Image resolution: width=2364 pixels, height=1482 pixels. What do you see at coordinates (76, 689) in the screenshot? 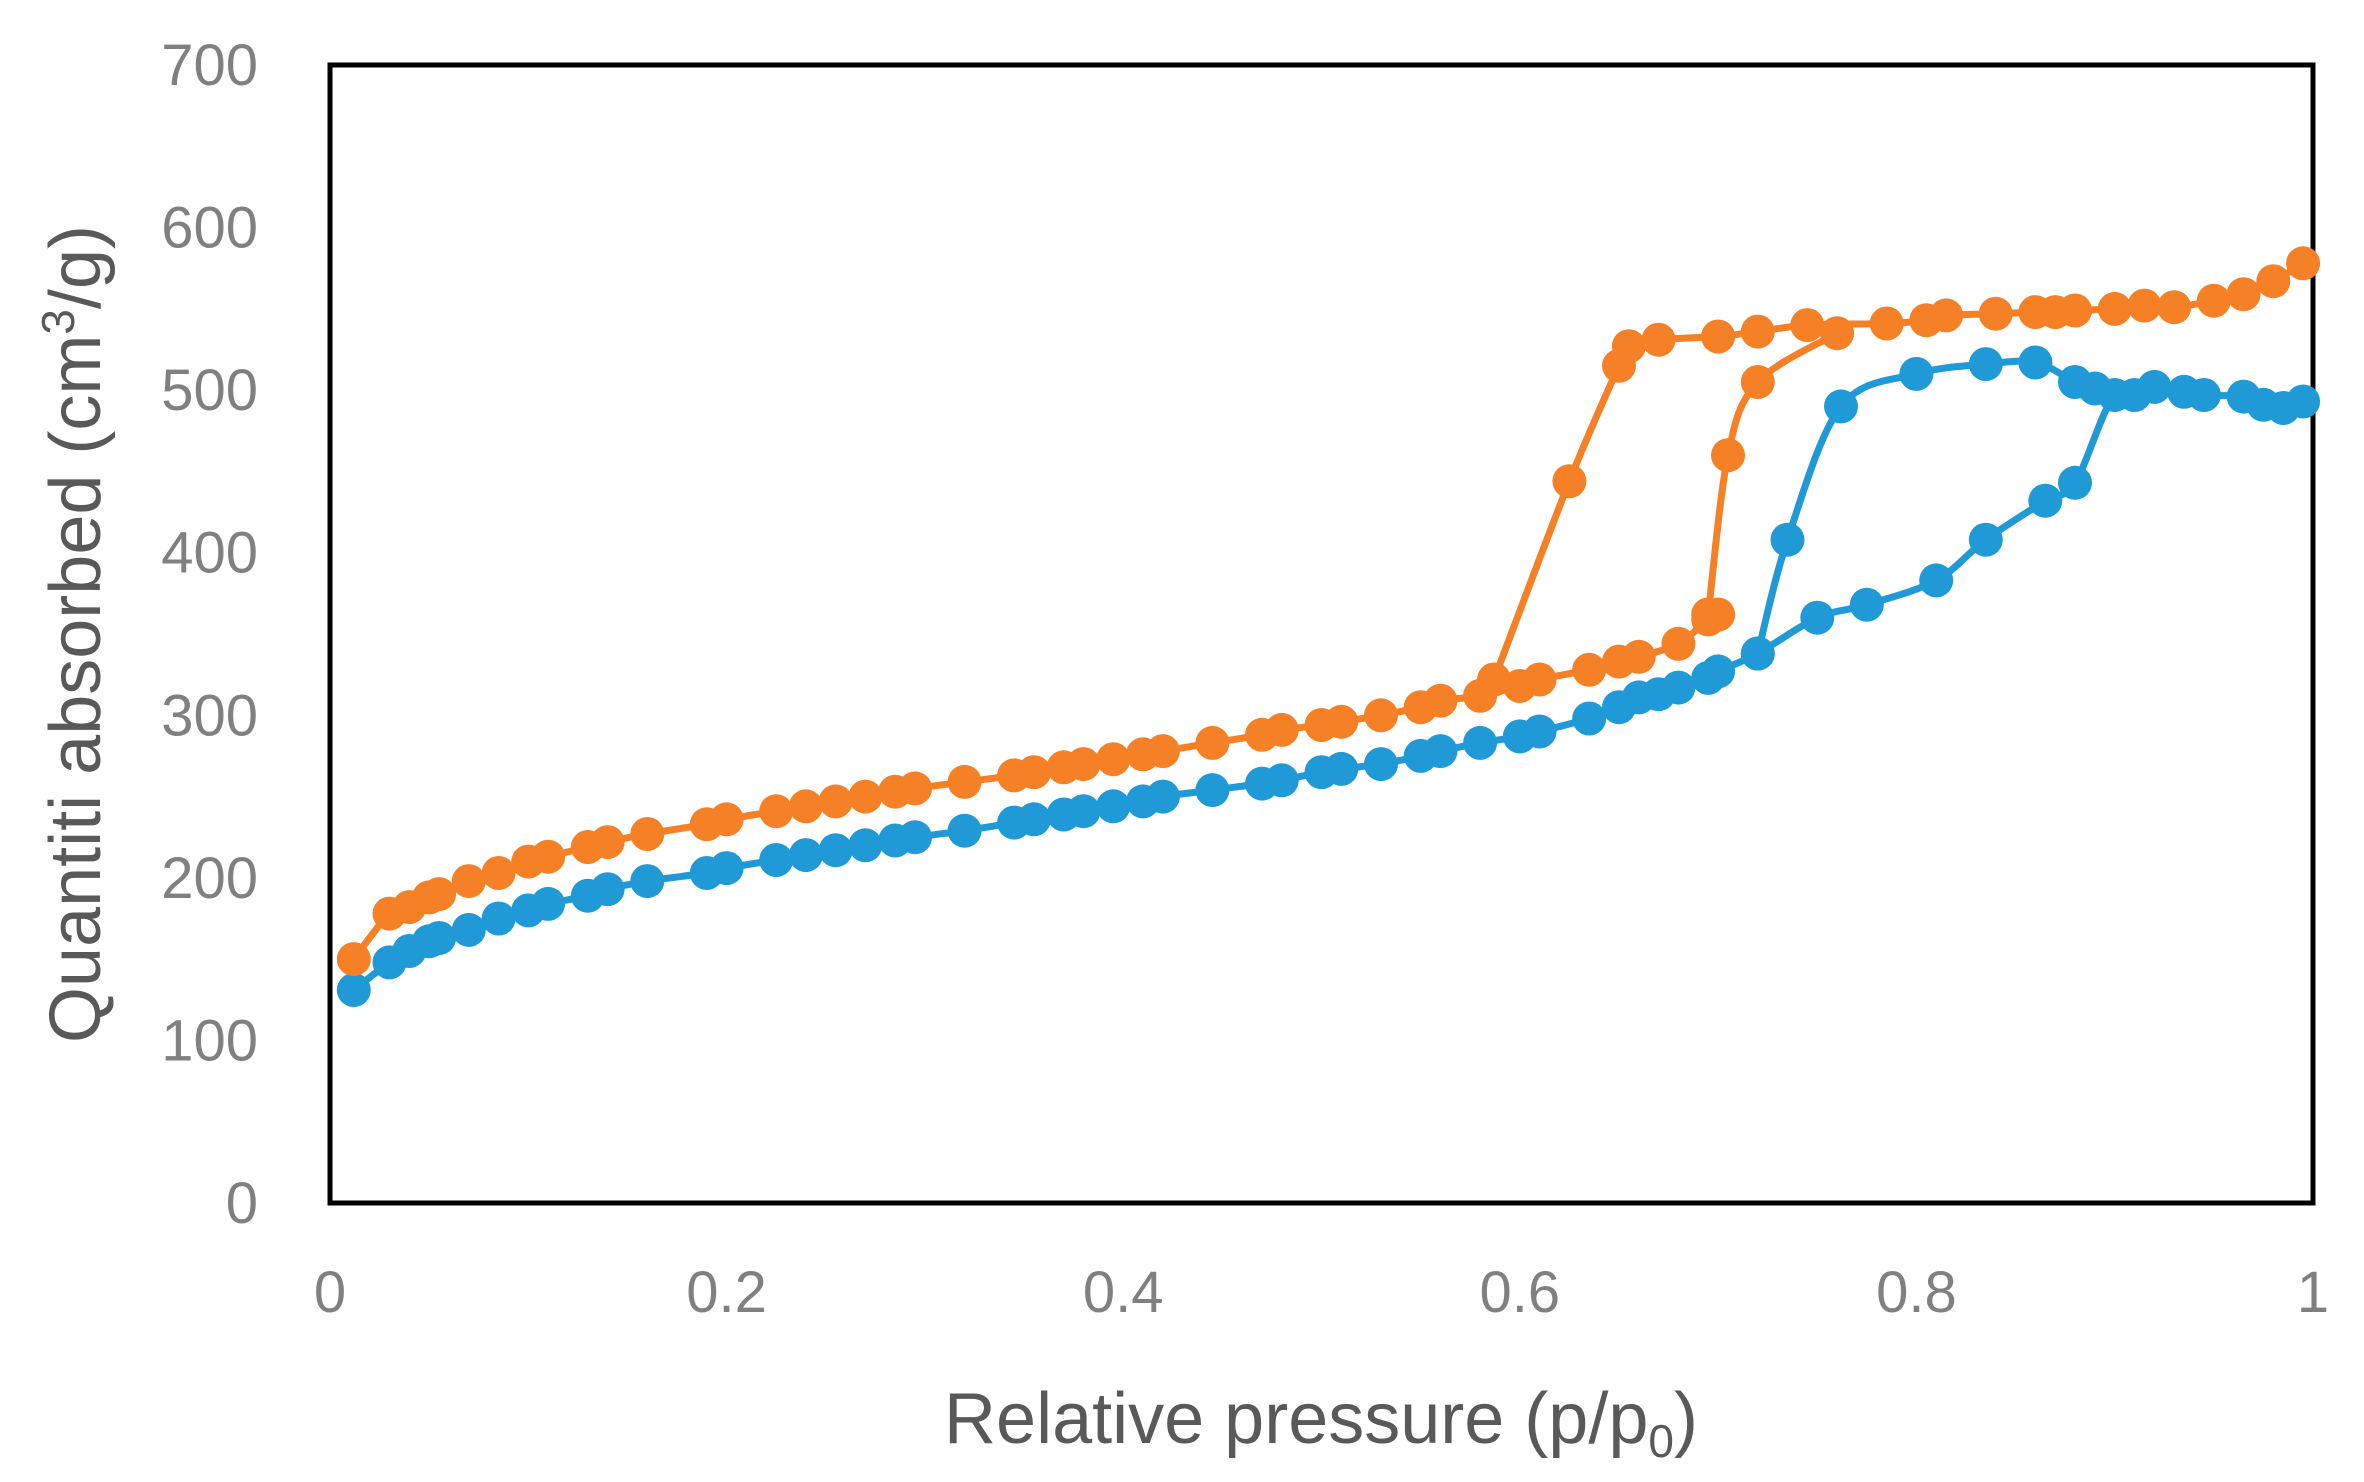
I see `y-axis-title-main: Quantiti absorbed (cm` at bounding box center [76, 689].